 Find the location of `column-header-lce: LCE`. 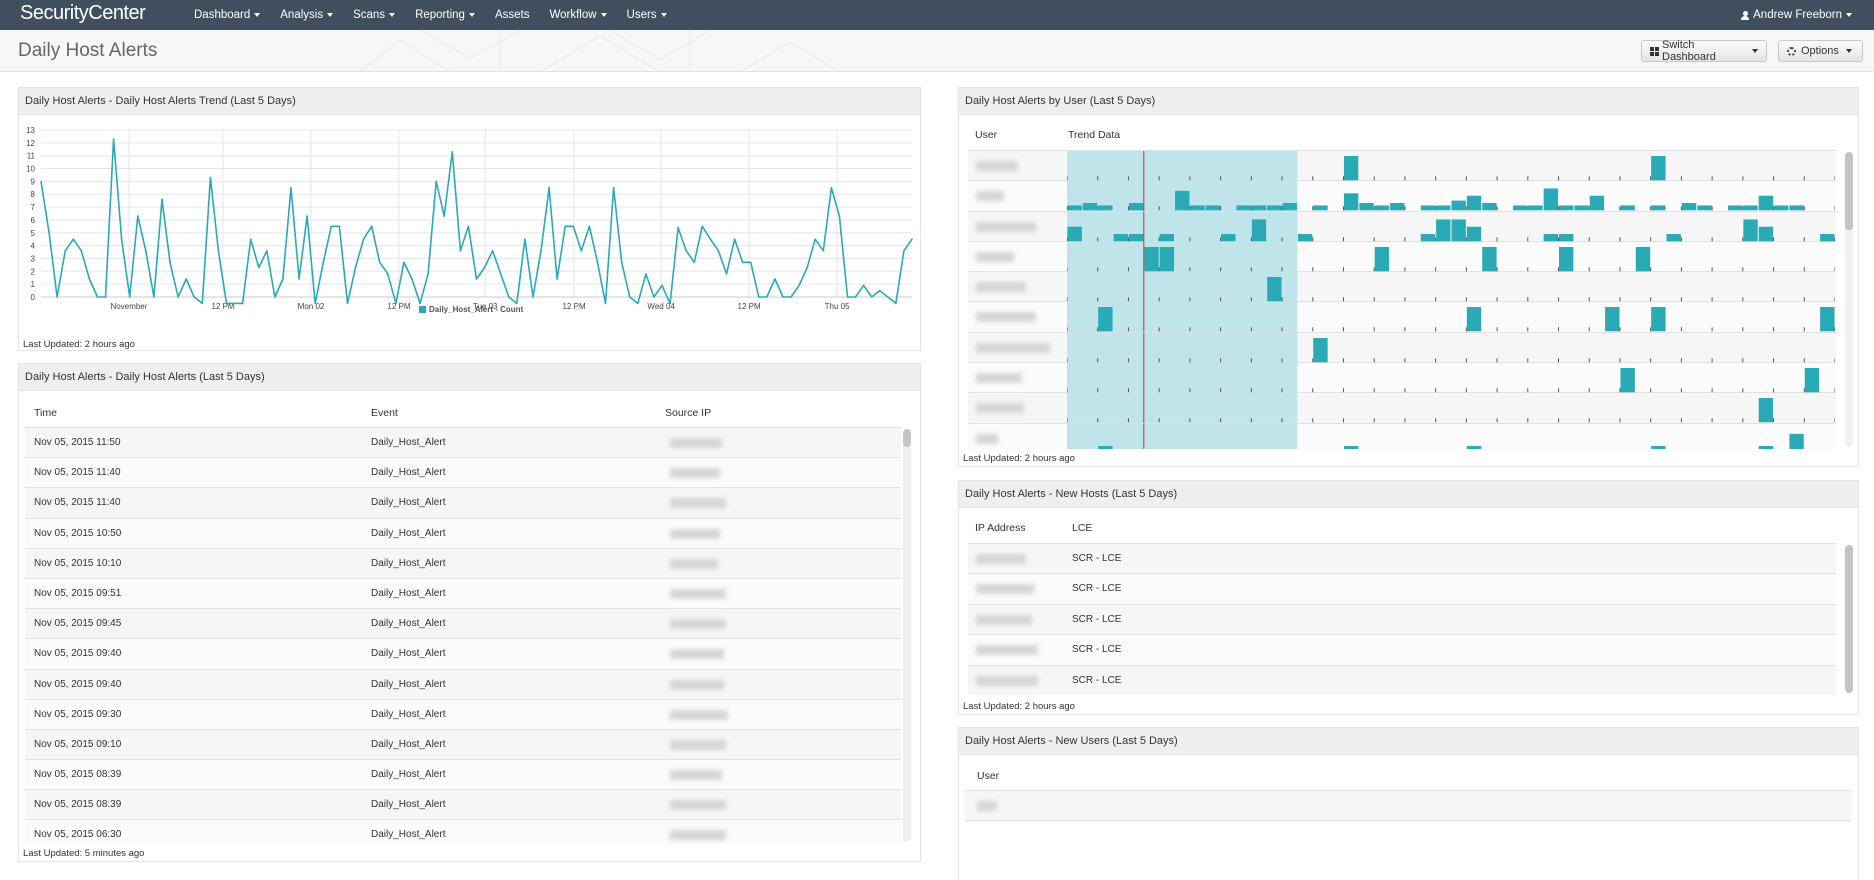

column-header-lce: LCE is located at coordinates (1082, 528).